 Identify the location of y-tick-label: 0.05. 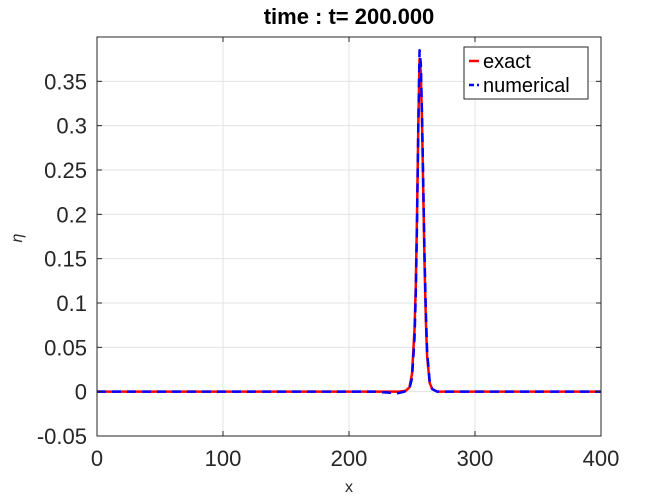
(65, 347).